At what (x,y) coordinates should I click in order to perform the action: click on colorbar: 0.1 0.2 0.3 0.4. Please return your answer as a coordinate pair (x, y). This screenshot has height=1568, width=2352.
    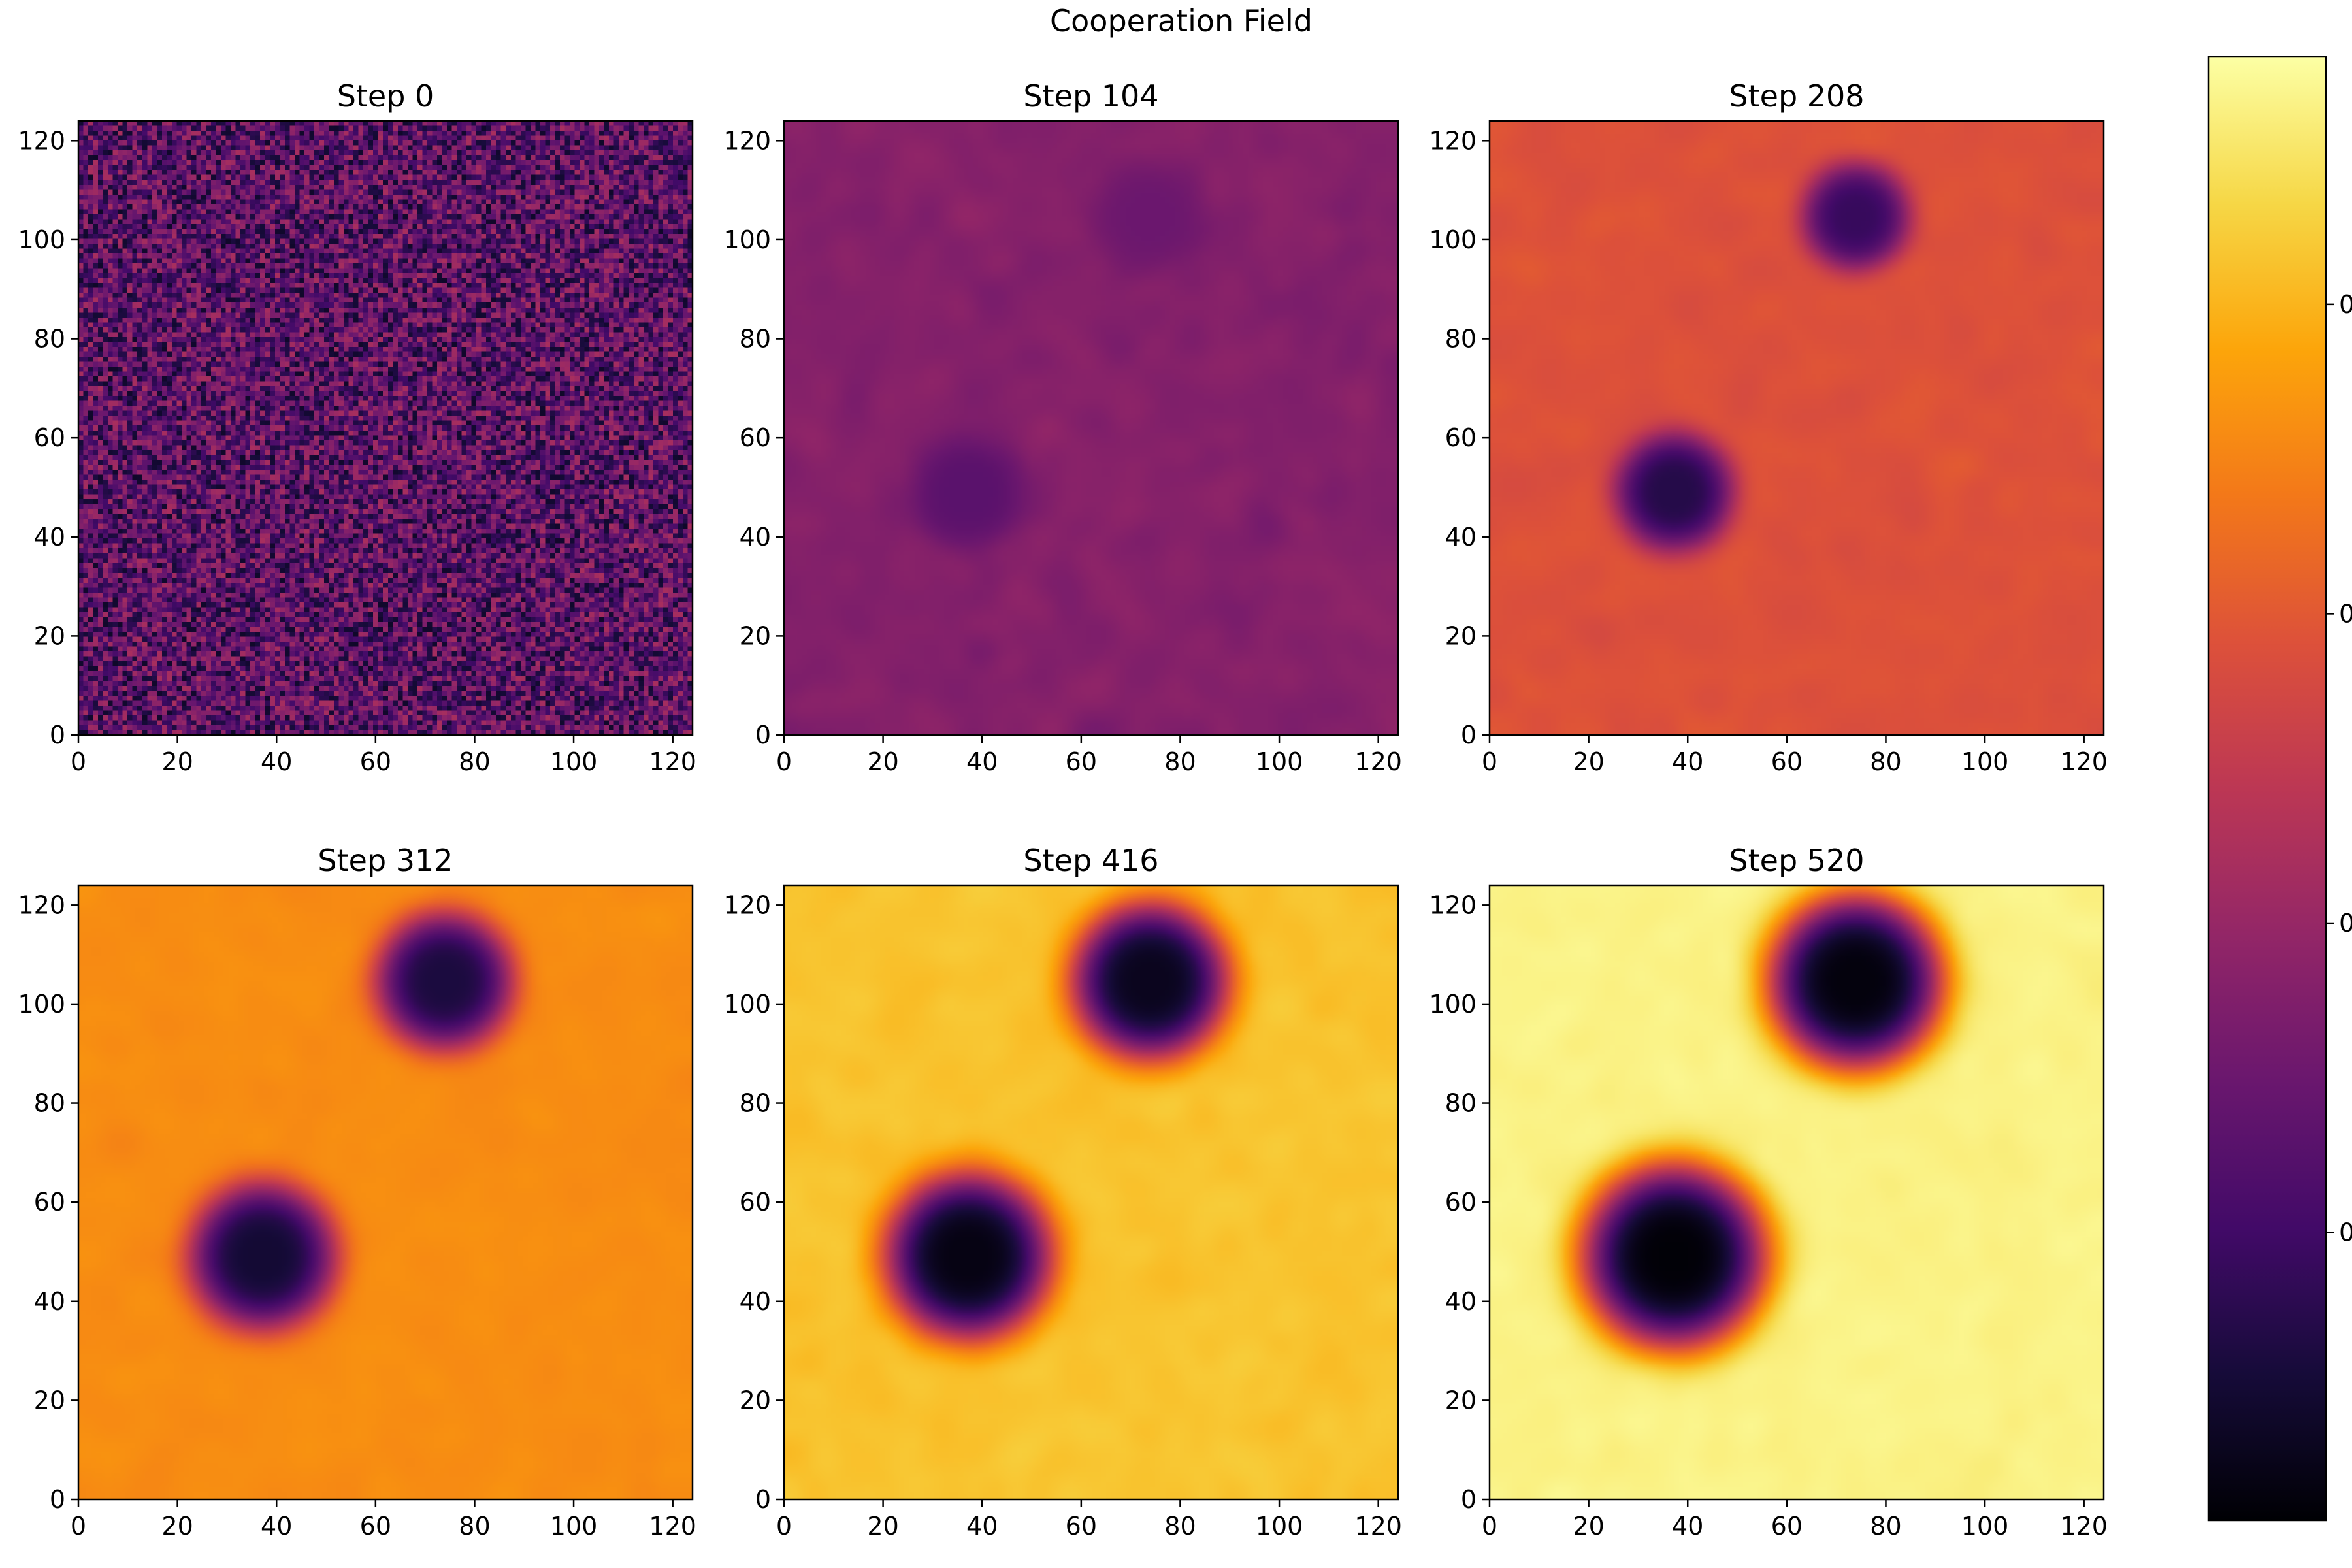
    Looking at the image, I should click on (2279, 789).